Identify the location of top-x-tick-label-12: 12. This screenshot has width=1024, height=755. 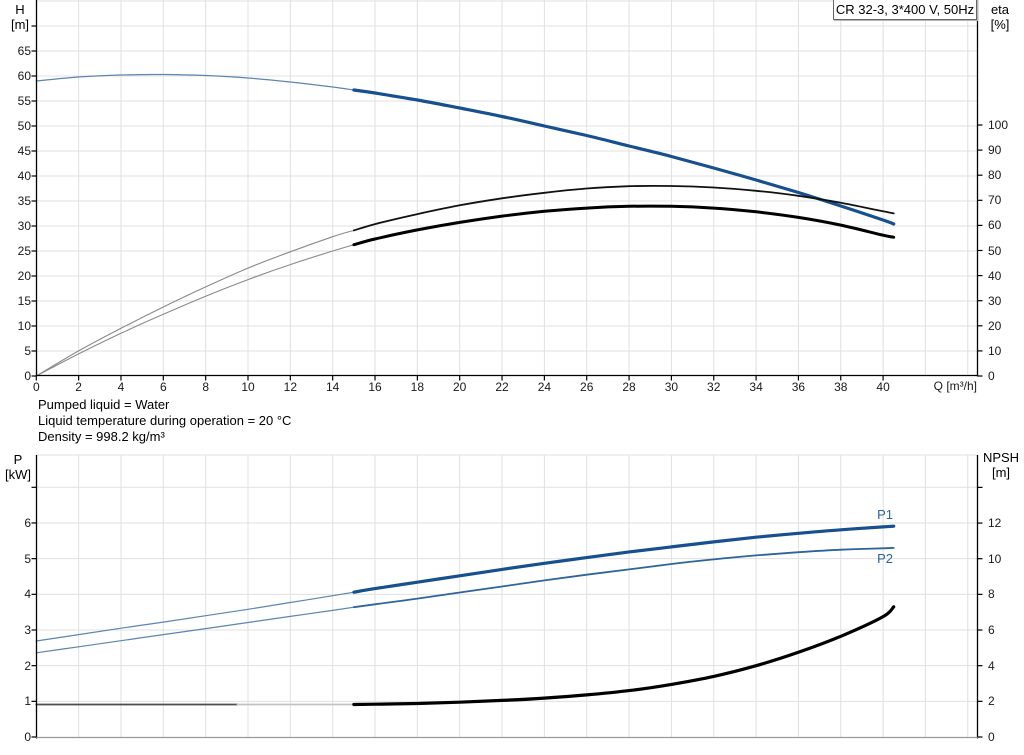
(290, 387).